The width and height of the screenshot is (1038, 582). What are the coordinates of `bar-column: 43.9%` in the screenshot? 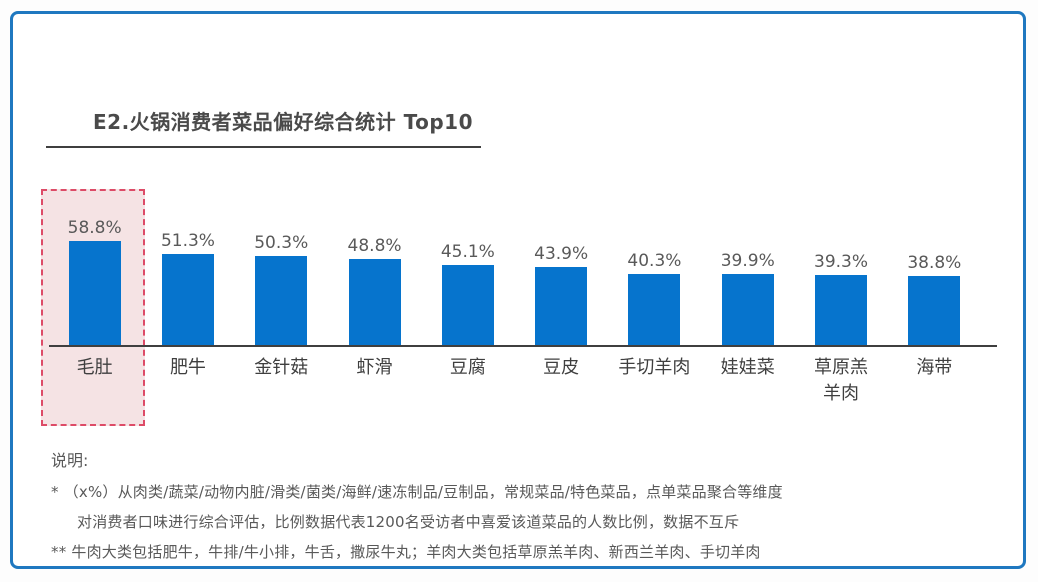 It's located at (560, 266).